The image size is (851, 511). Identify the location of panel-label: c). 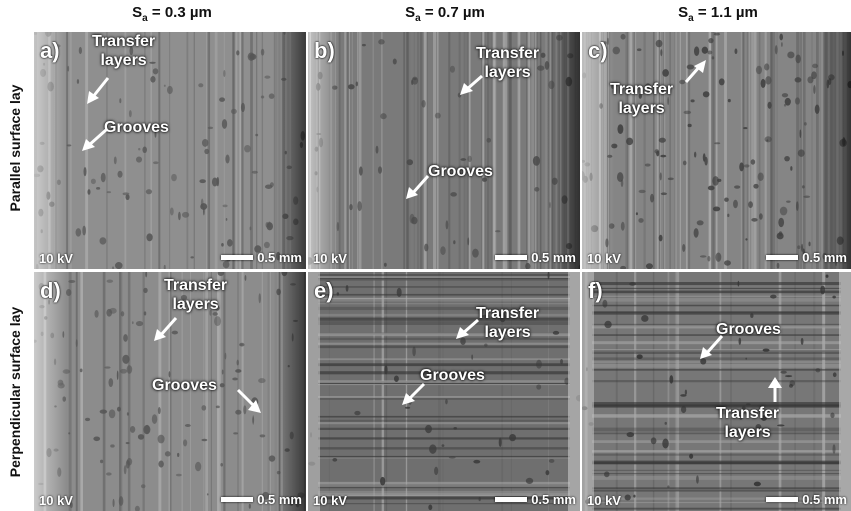
(598, 50).